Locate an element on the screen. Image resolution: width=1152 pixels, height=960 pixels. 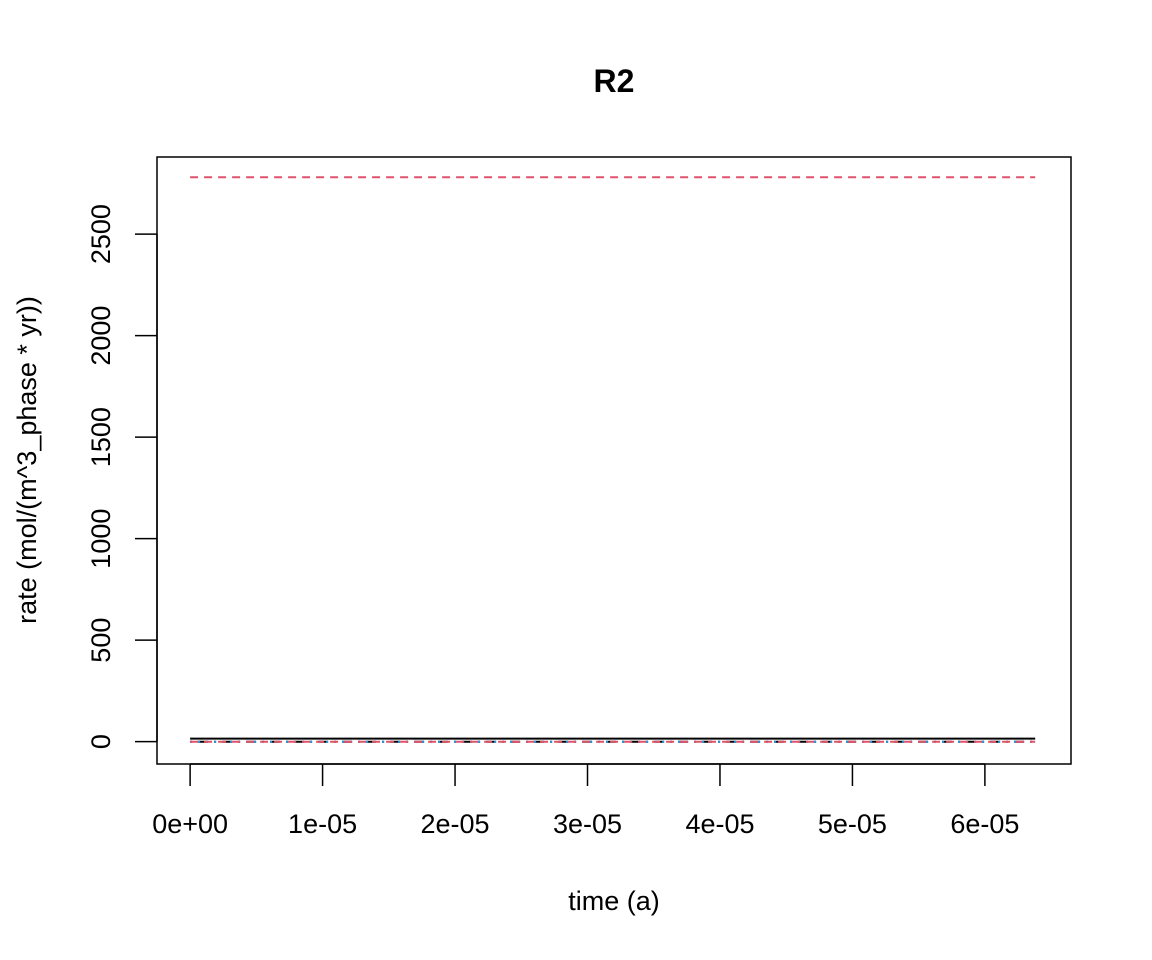
x-tick-label: 4e-05 is located at coordinates (719, 824).